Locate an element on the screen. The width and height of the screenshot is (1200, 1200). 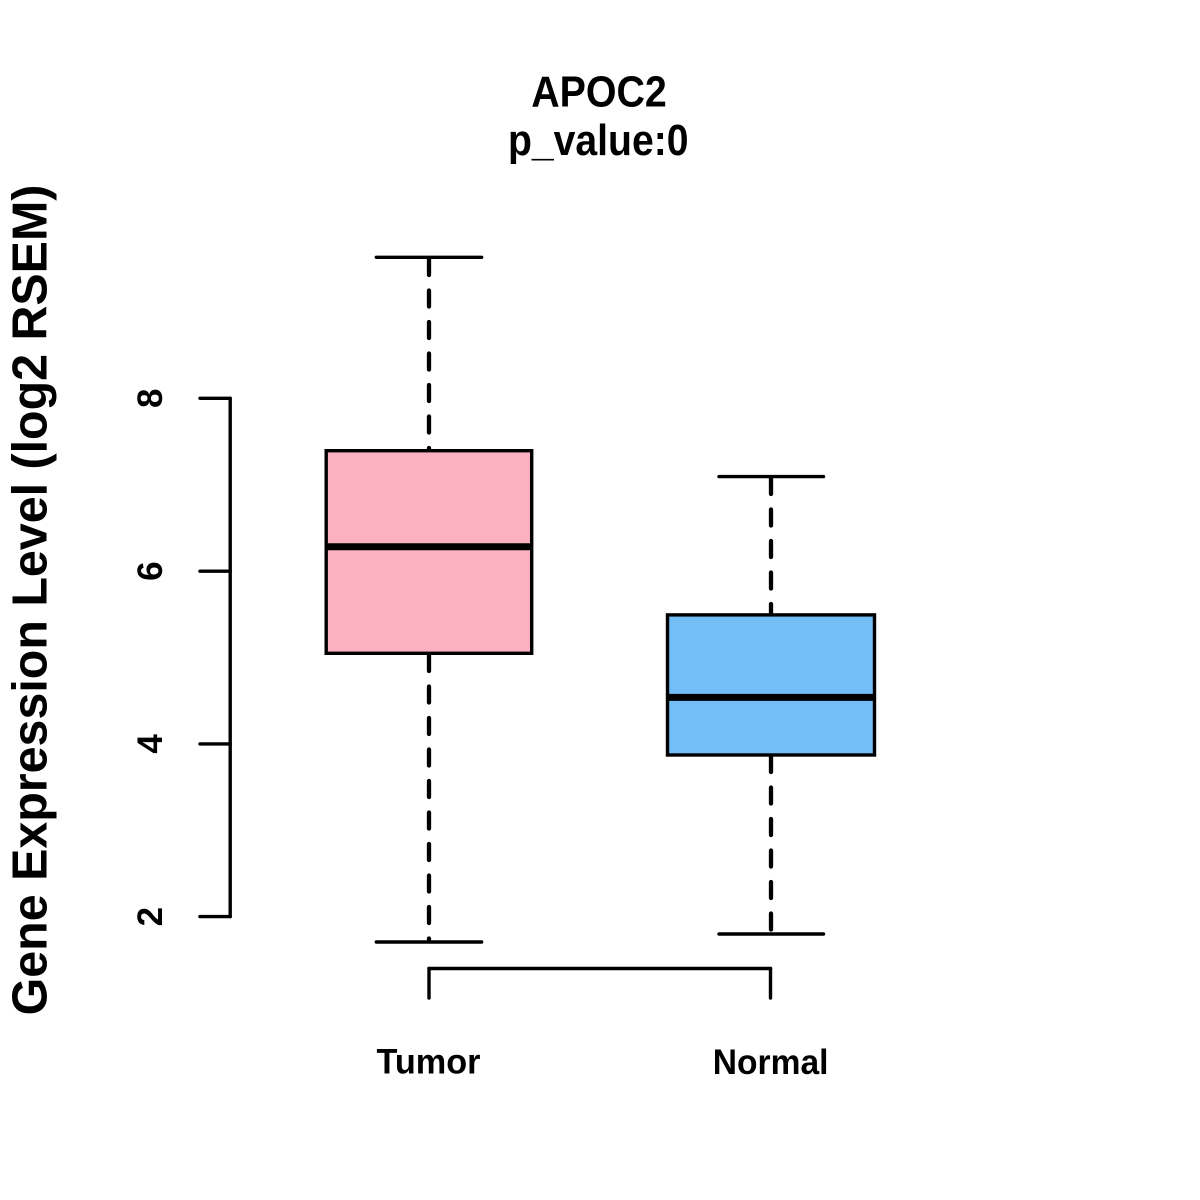
svg-text: Normal is located at coordinates (771, 1062).